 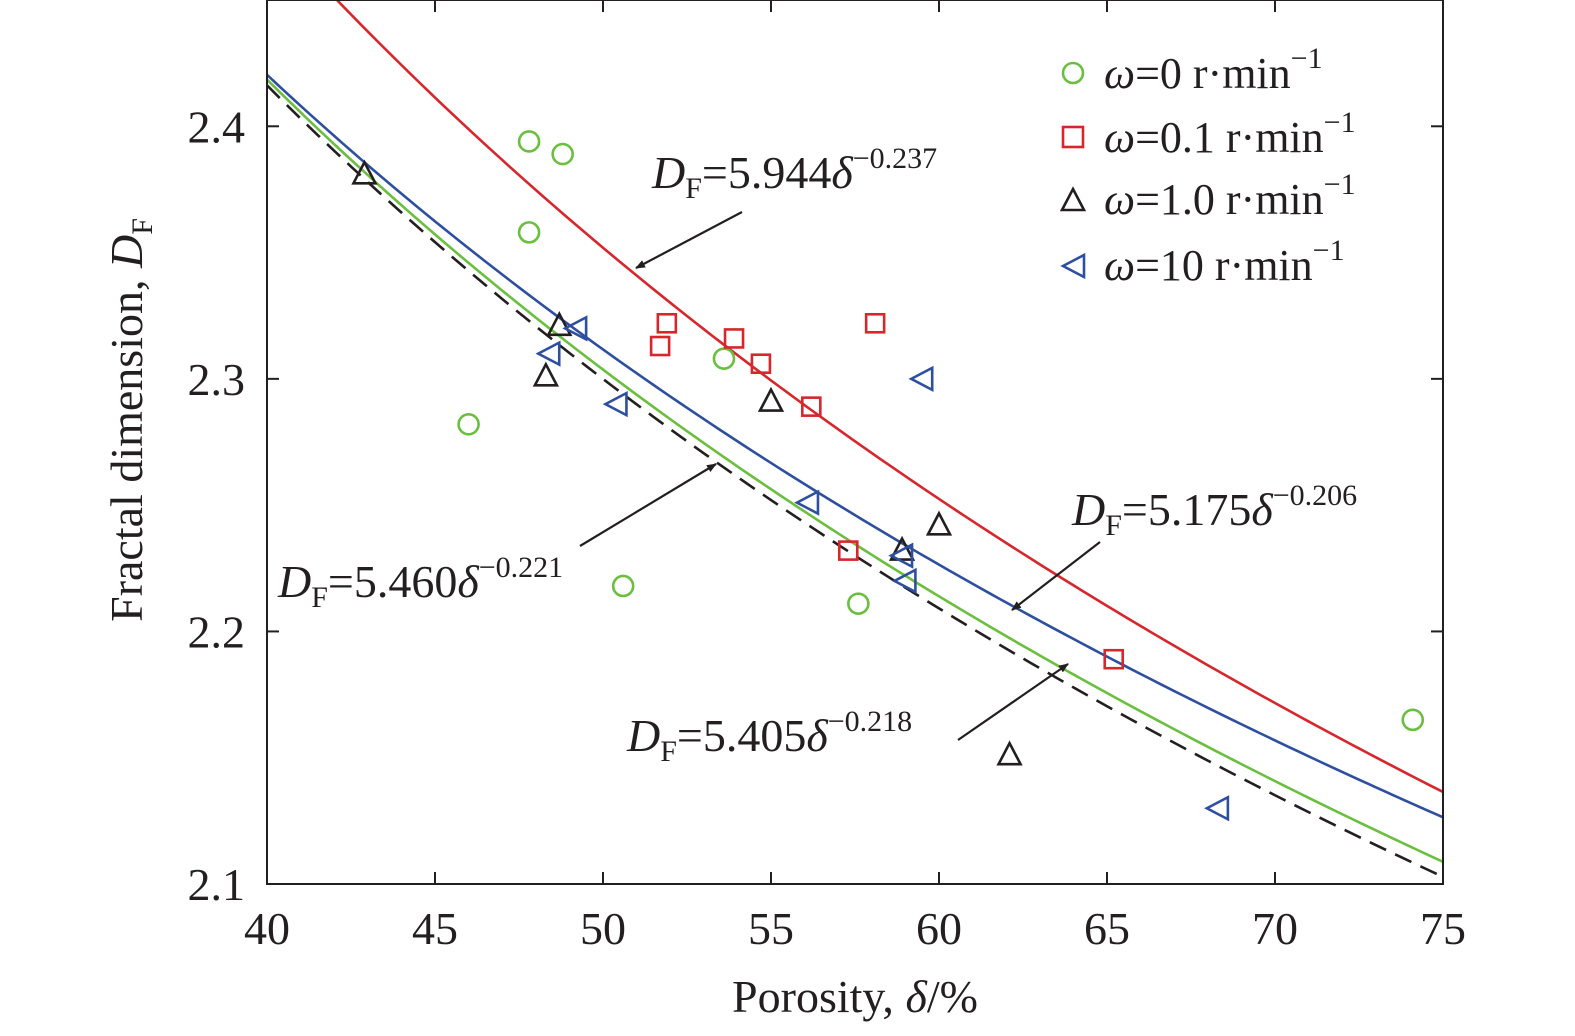 What do you see at coordinates (420, 582) in the screenshot?
I see `annotation-black-fit: DF=5.460δ−0.221` at bounding box center [420, 582].